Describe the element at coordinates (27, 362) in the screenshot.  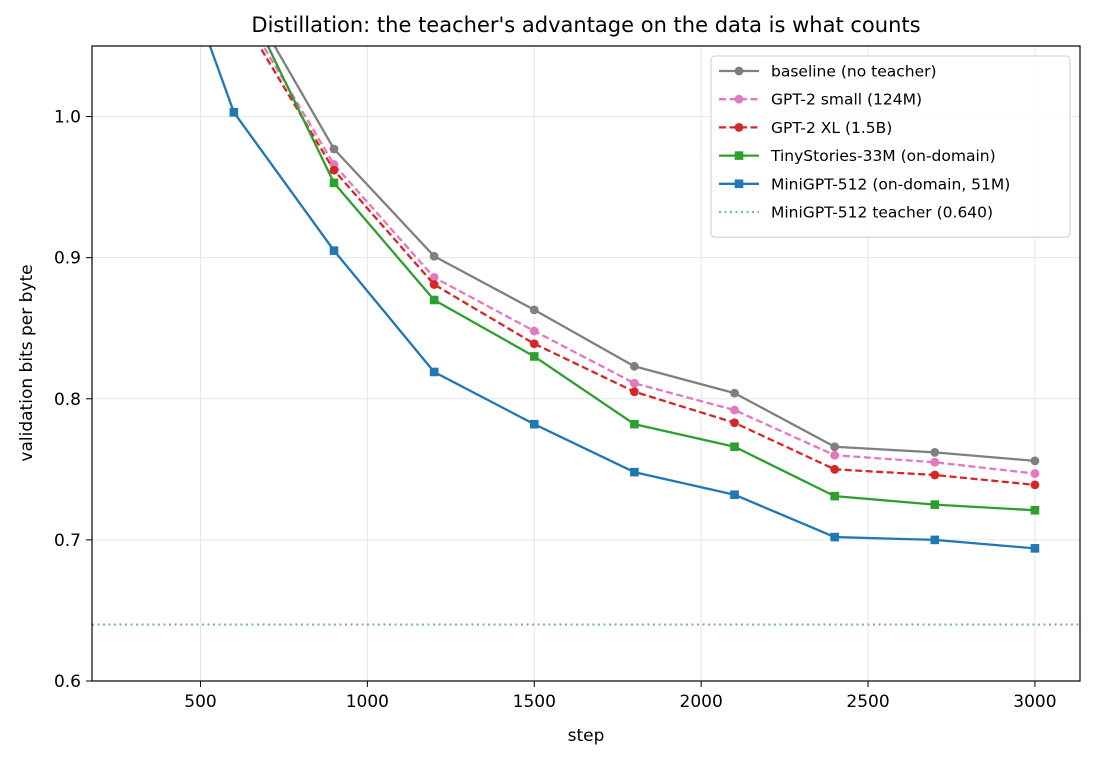
I see `y-axis-title: validation bits per byte` at that location.